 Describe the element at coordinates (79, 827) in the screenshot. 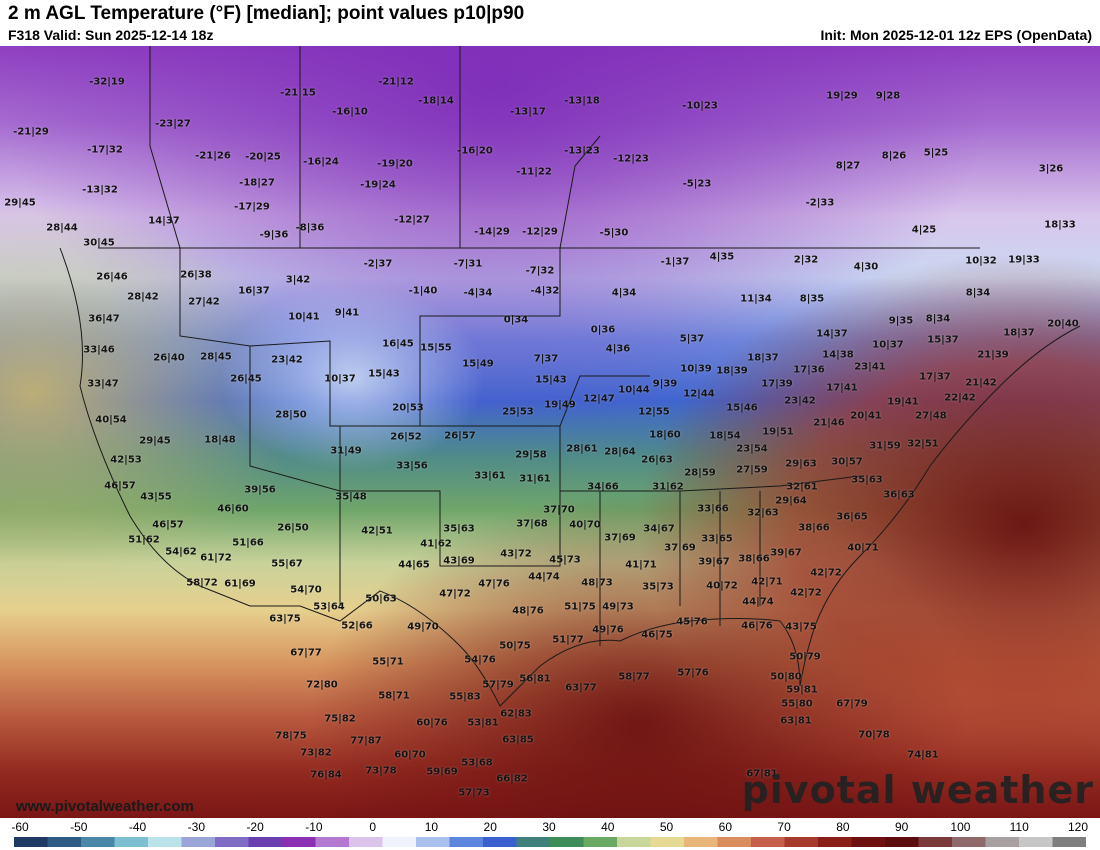

I see `colorbar-tick-label: -50` at that location.